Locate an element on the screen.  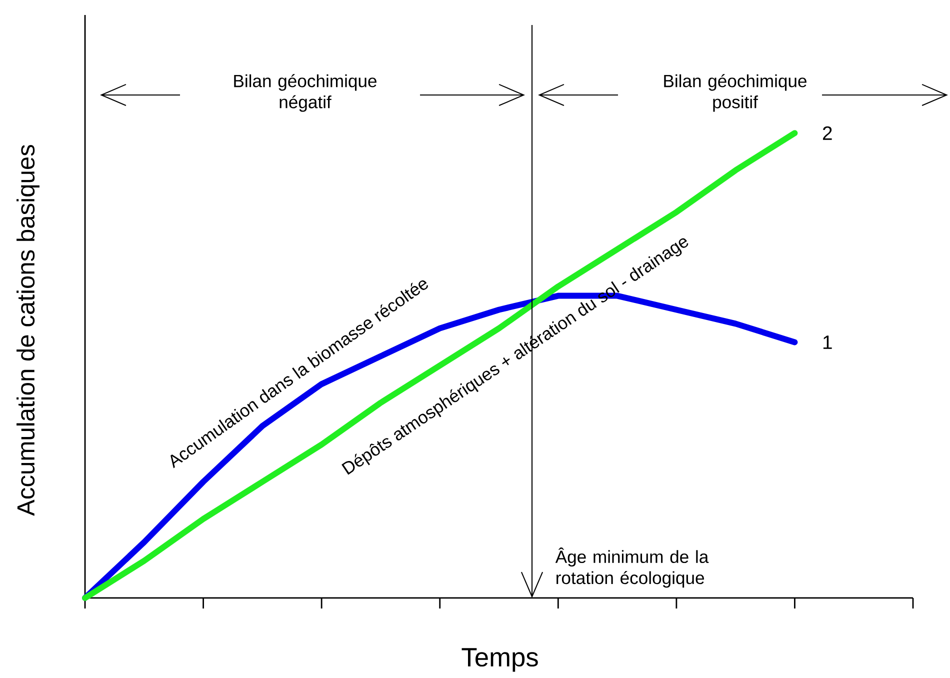
text: Bilan géochimique positif is located at coordinates (735, 93).